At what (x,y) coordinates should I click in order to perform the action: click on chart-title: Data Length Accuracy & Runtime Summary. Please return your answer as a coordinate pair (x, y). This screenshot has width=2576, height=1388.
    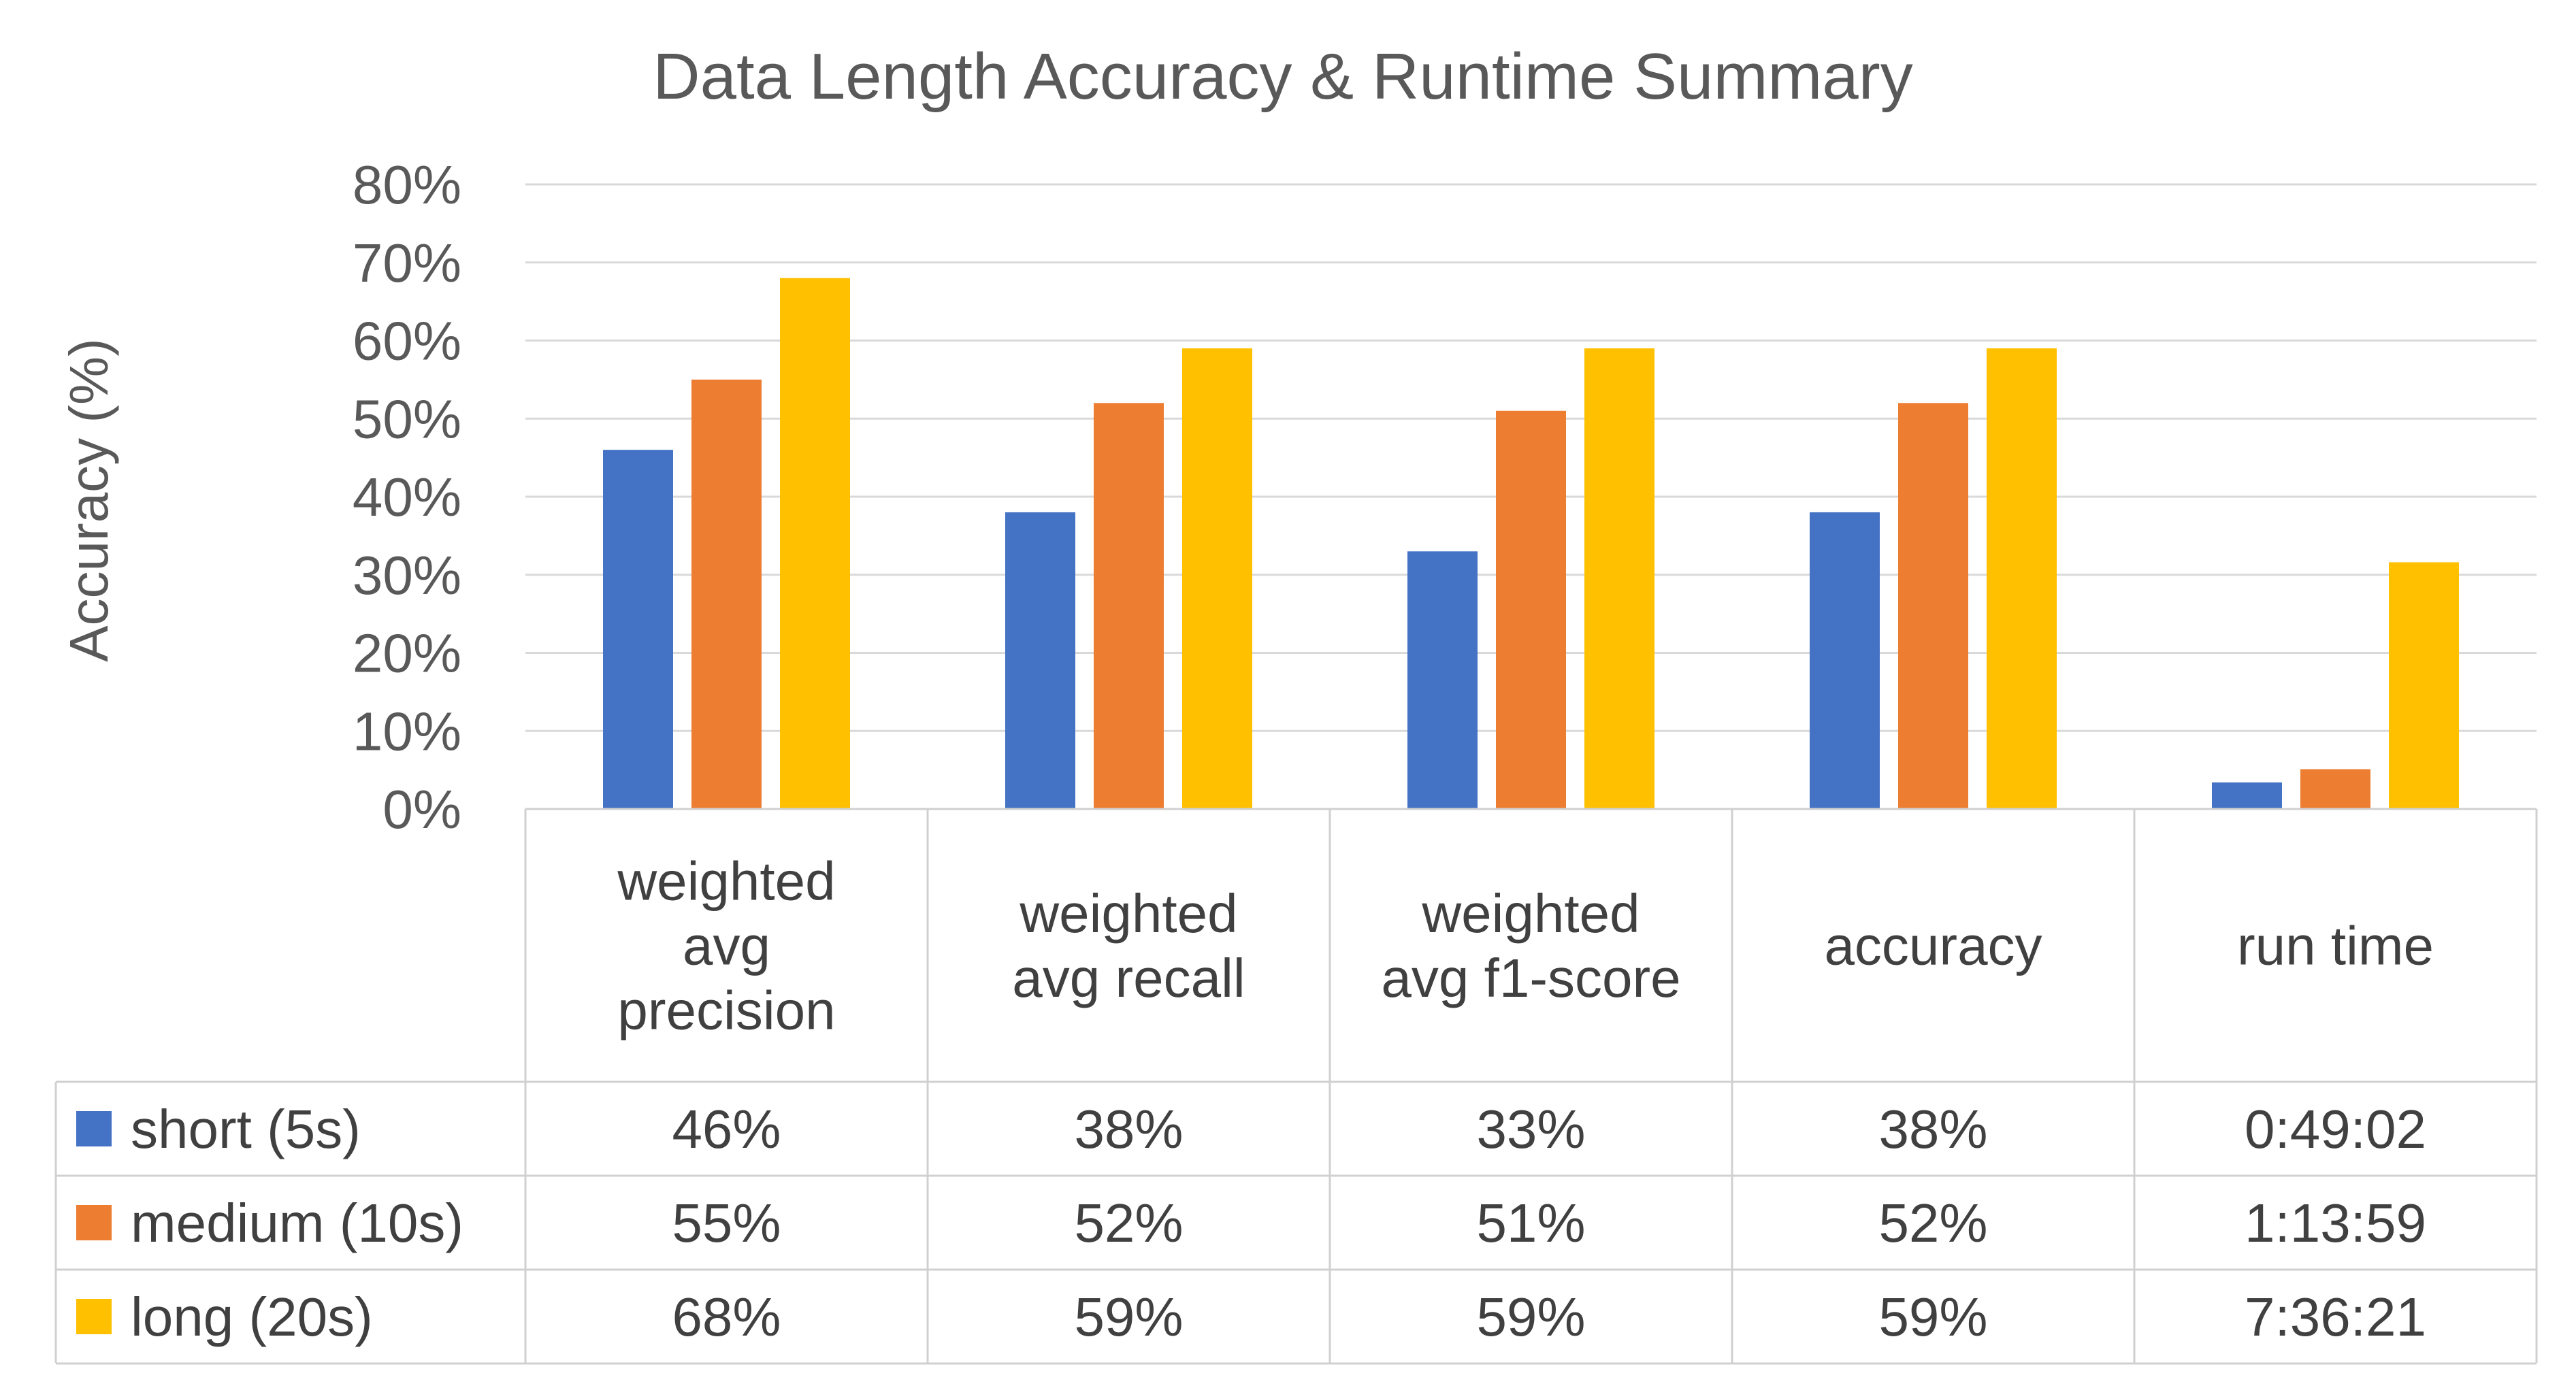
    Looking at the image, I should click on (1282, 76).